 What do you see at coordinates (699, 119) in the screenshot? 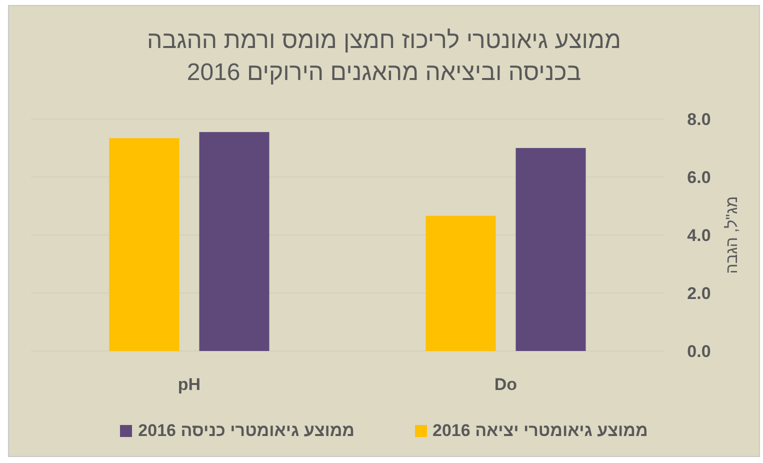
I see `y-tick-label: 8.0` at bounding box center [699, 119].